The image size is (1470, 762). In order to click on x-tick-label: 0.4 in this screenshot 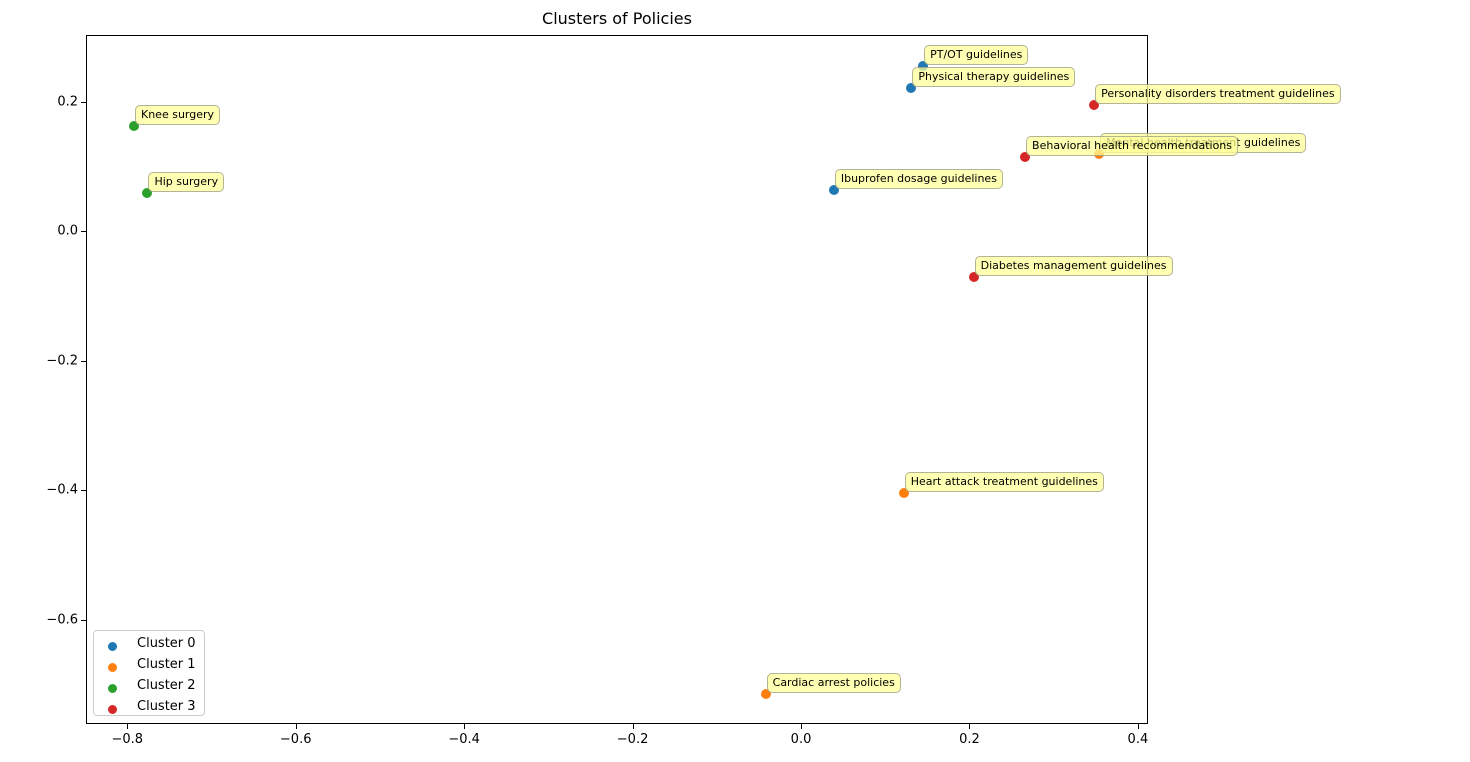, I will do `click(1138, 739)`.